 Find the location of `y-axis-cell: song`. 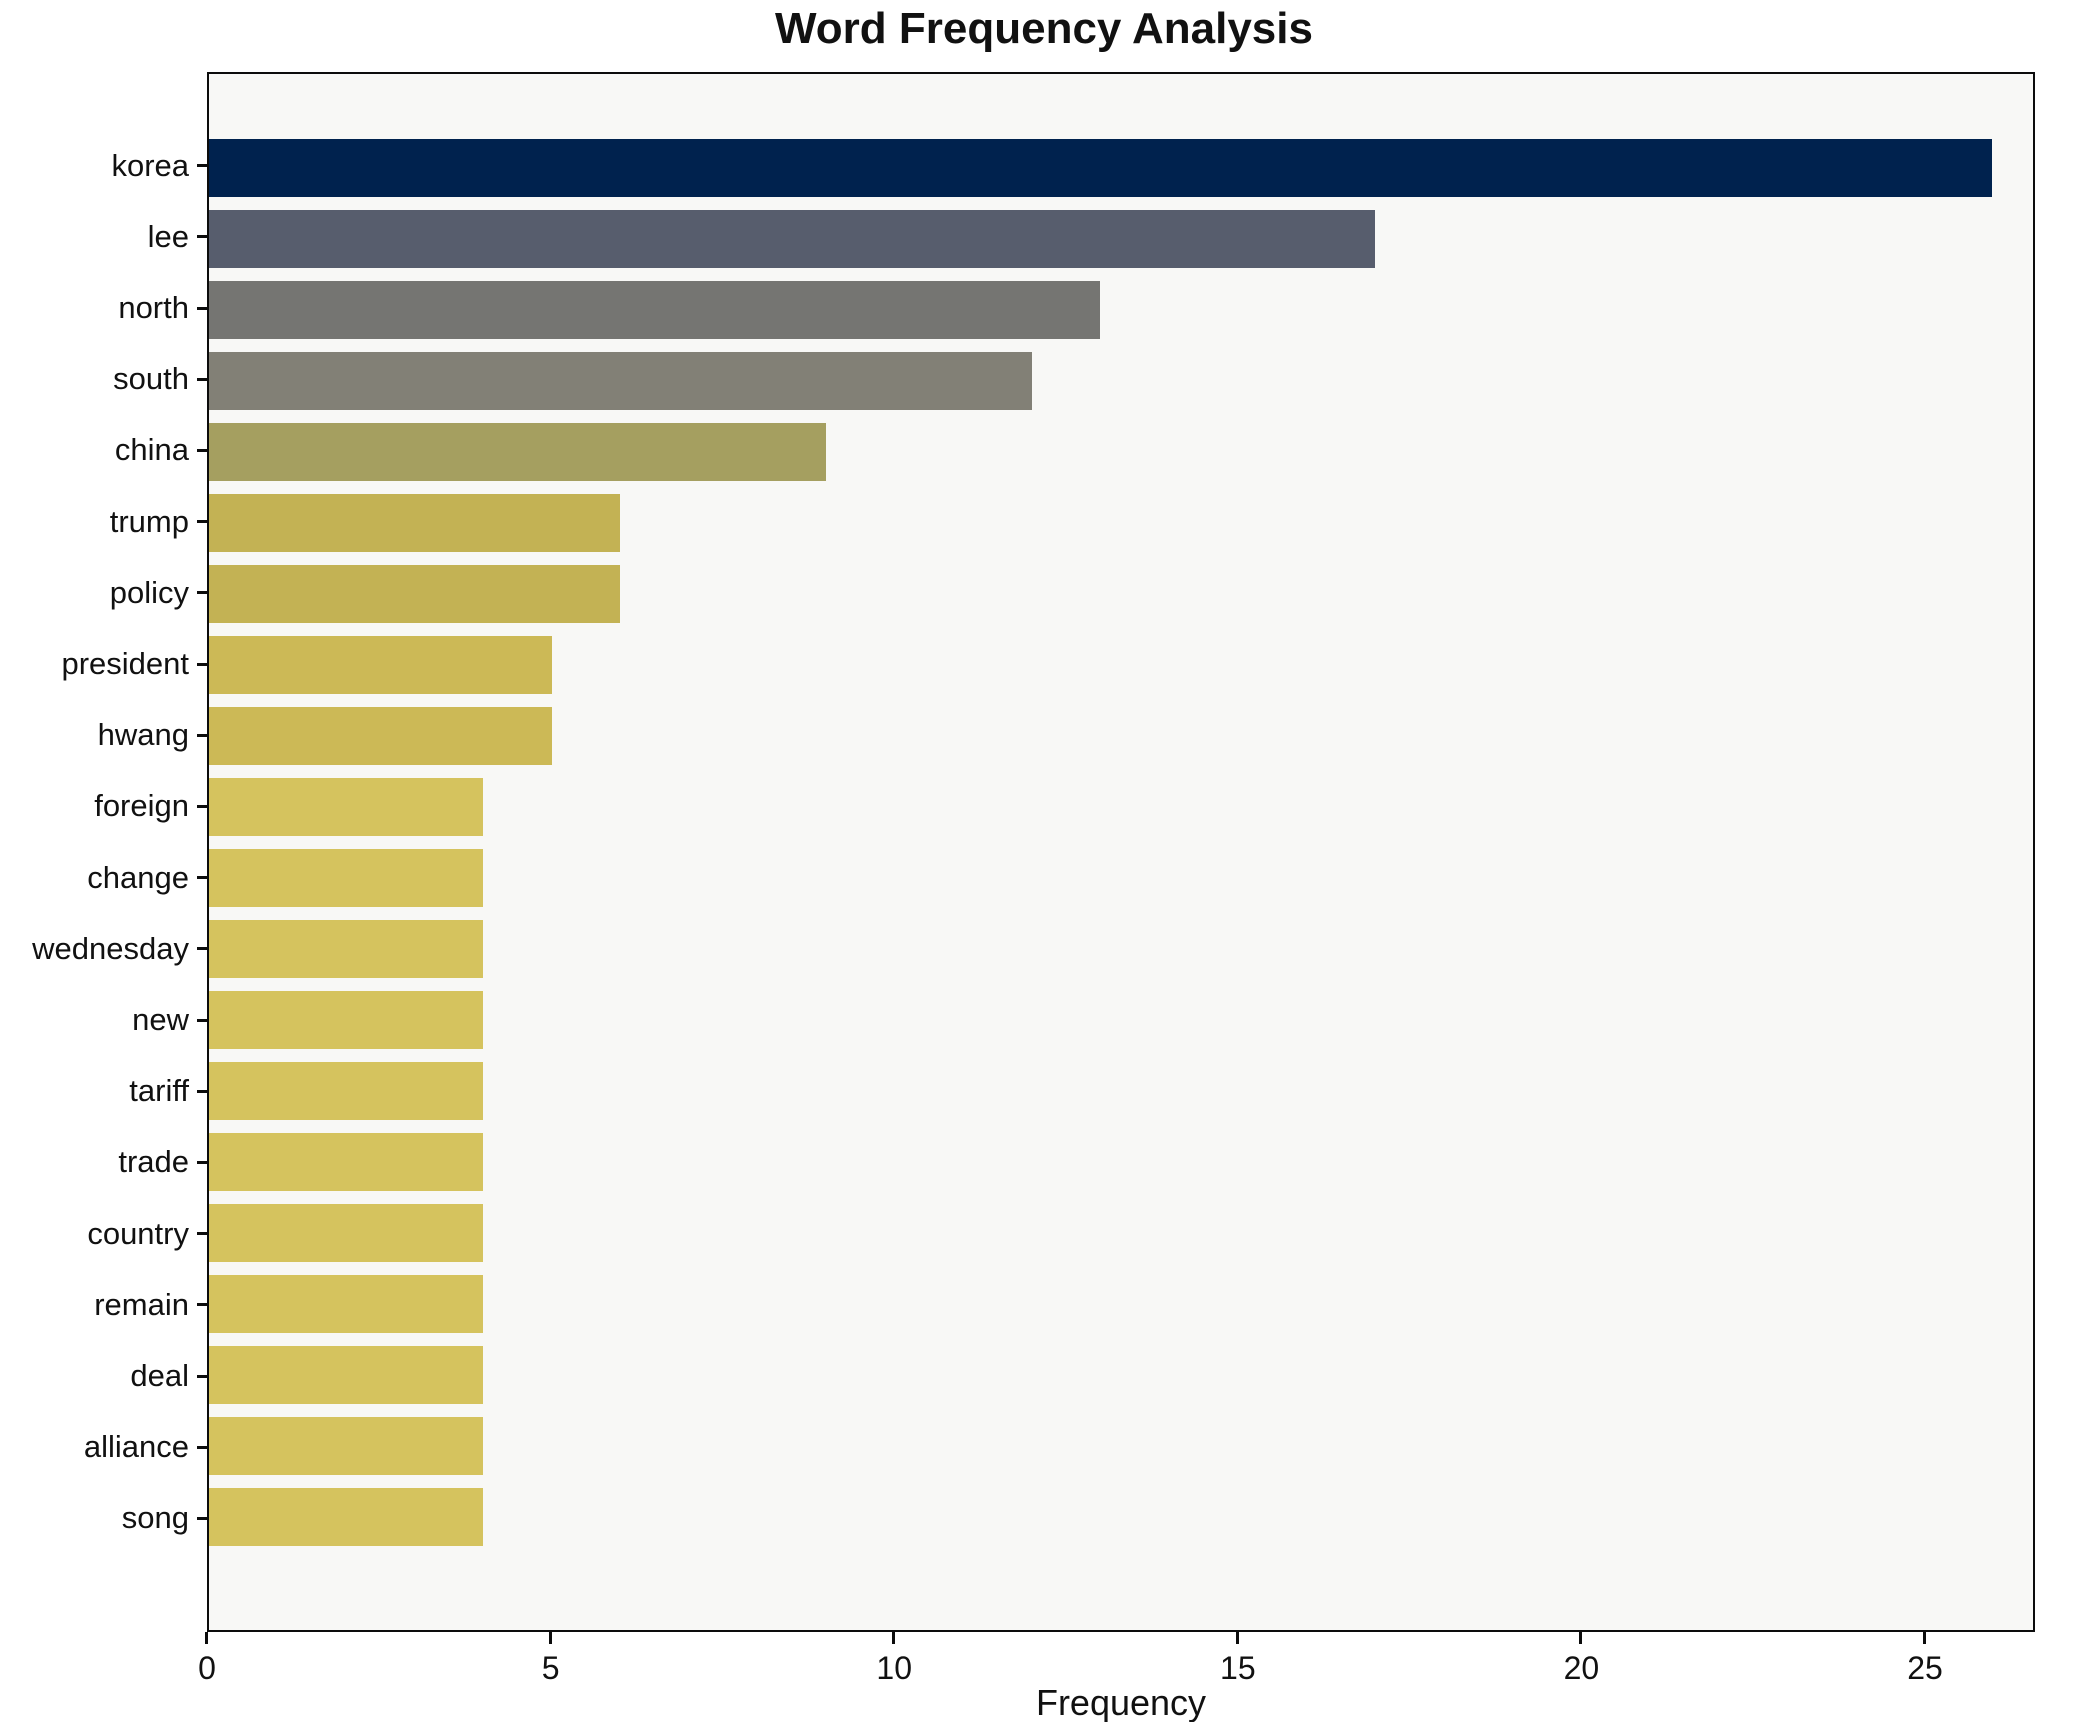

y-axis-cell: song is located at coordinates (103, 1518).